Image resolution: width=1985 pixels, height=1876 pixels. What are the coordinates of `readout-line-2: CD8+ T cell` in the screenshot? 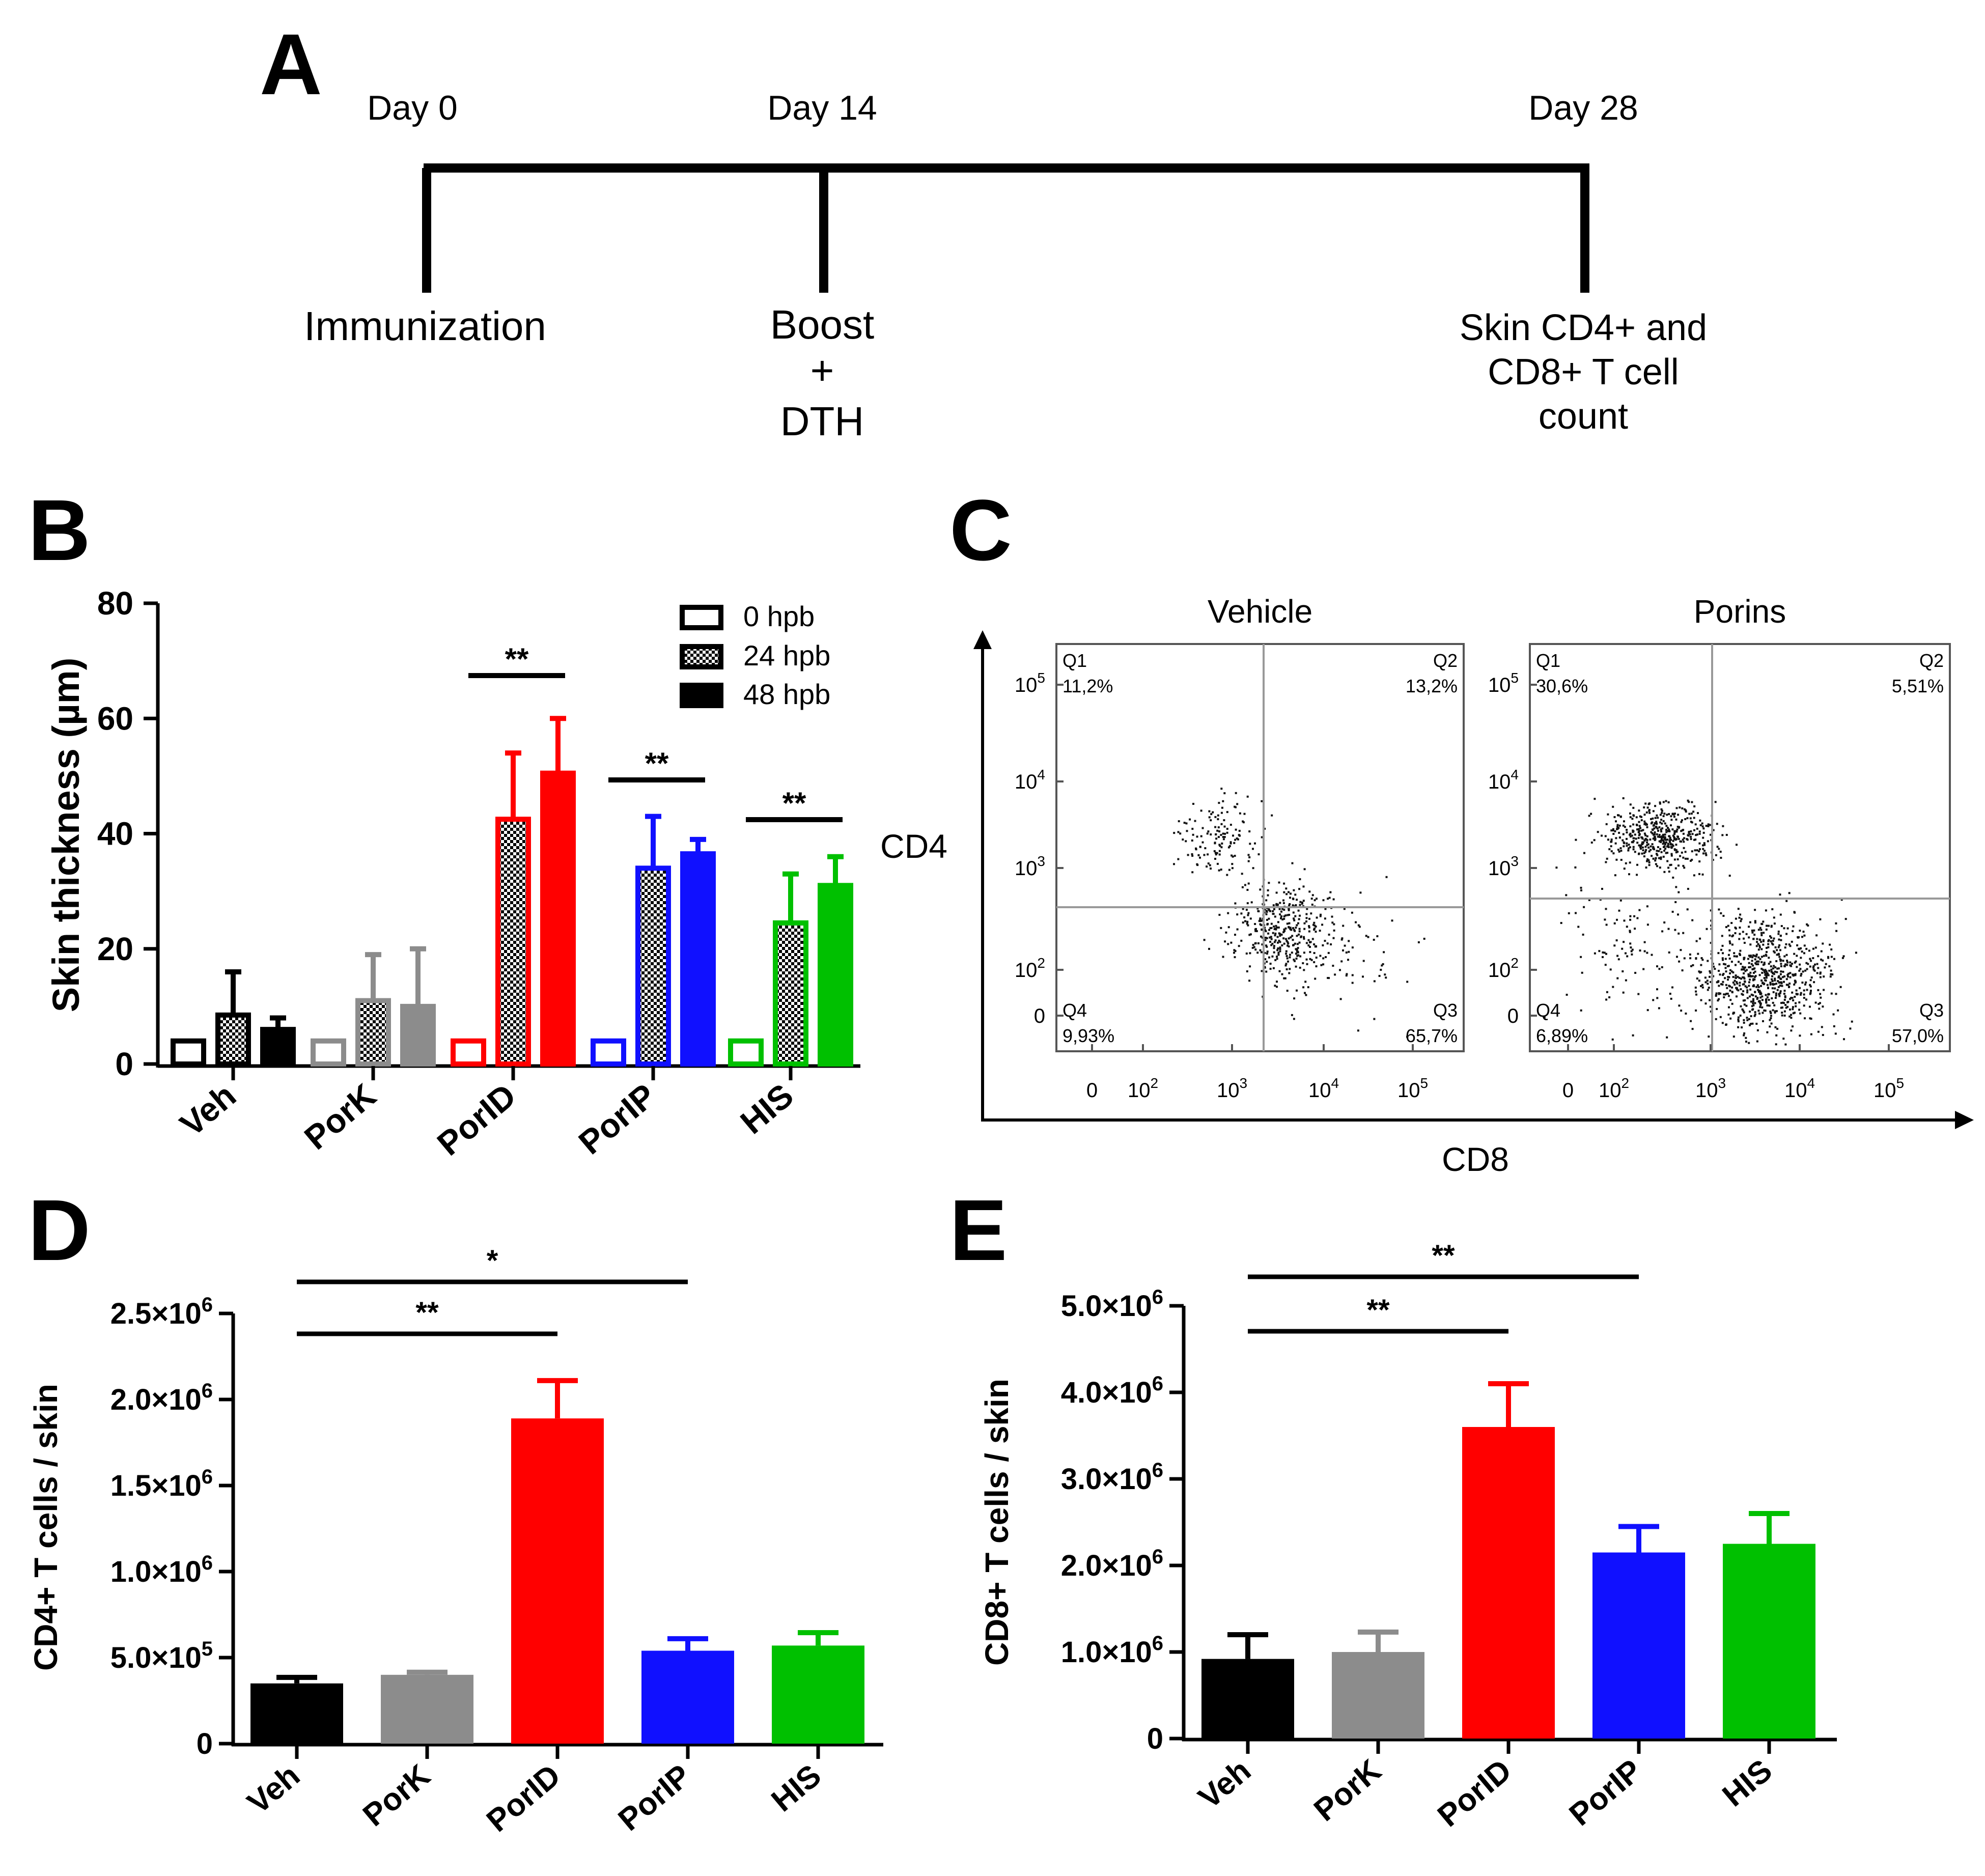 It's located at (1583, 372).